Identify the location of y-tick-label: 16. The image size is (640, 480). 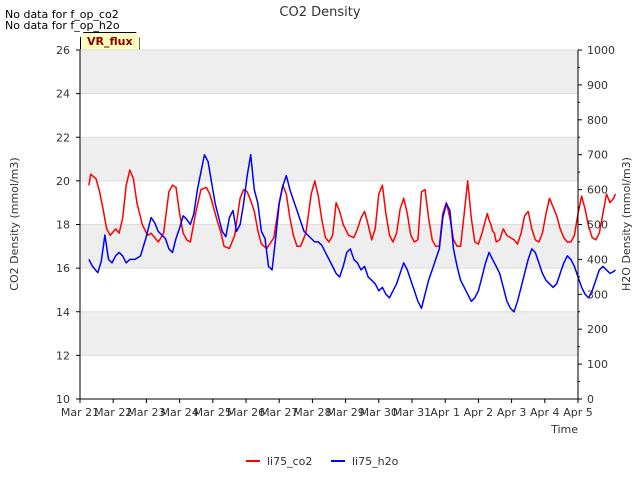
(63, 268).